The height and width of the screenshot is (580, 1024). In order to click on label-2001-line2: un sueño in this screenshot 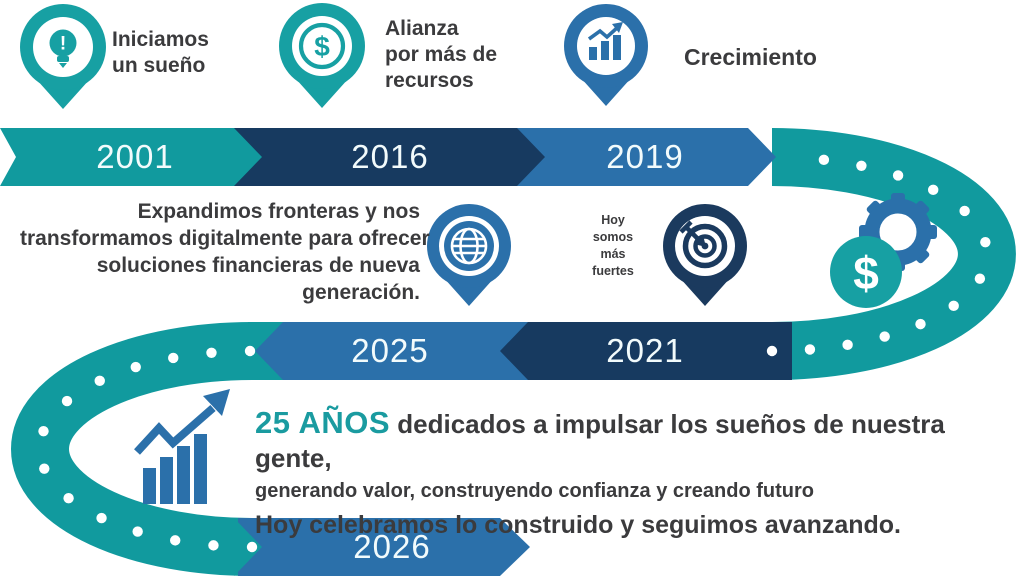, I will do `click(159, 65)`.